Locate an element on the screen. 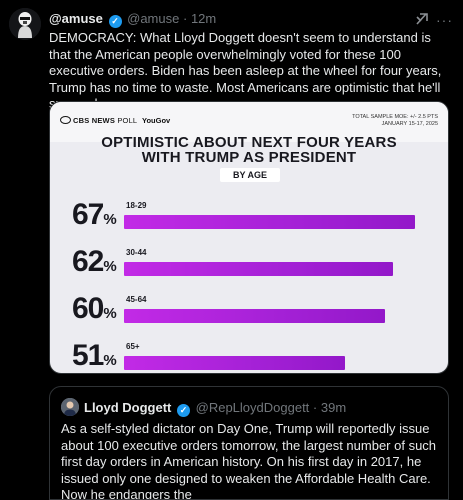  chart-title-line1: OPTIMISTIC ABOUT NEXT FOUR YEARS is located at coordinates (249, 142).